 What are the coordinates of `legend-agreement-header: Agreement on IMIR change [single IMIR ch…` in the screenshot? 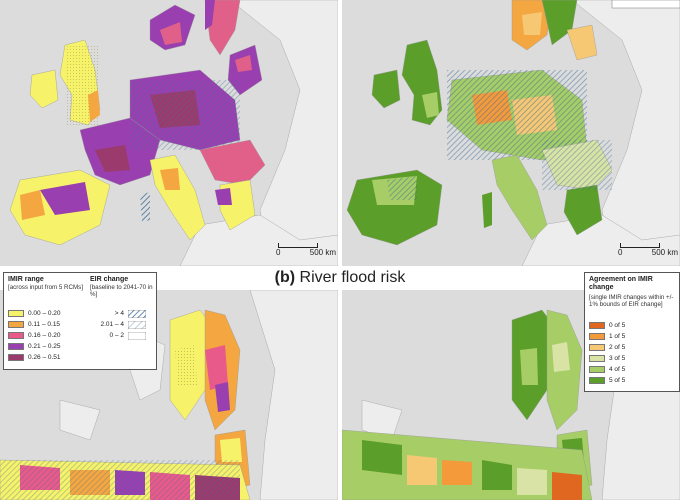 It's located at (632, 292).